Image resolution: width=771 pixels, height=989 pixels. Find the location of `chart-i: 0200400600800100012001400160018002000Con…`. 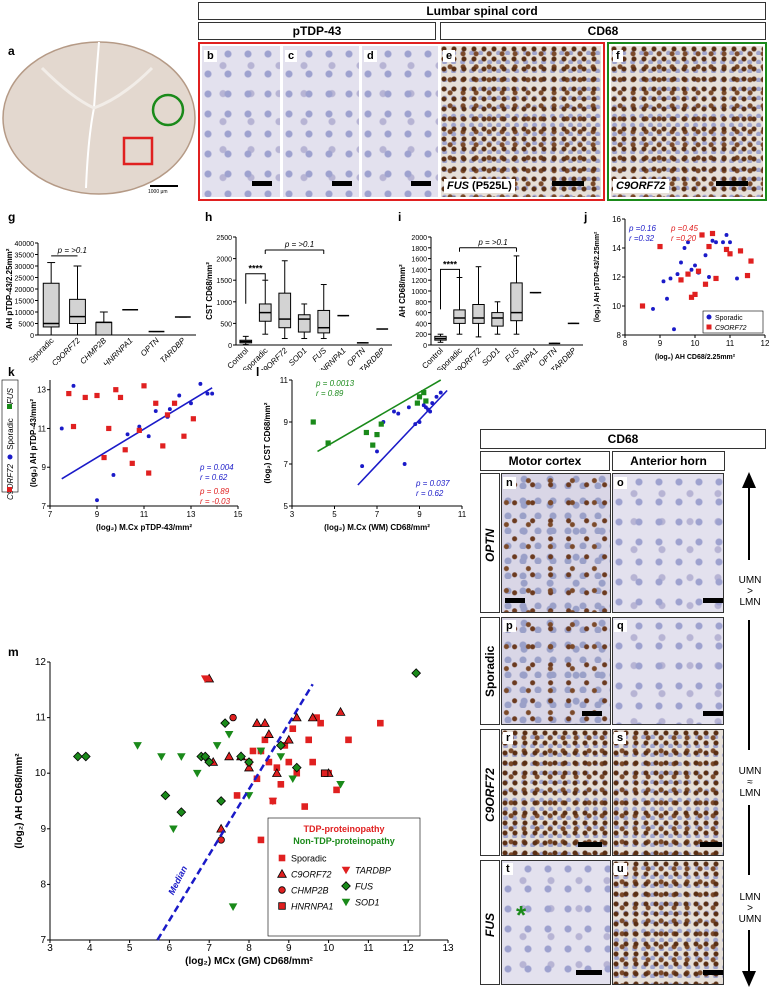

chart-i: 0200400600800100012001400160018002000Con… is located at coordinates (490, 302).